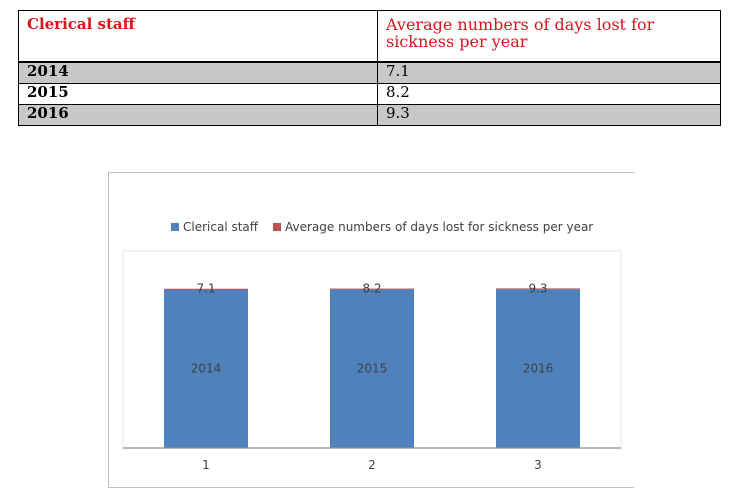  Describe the element at coordinates (549, 115) in the screenshot. I see `row-days: 9.3` at that location.